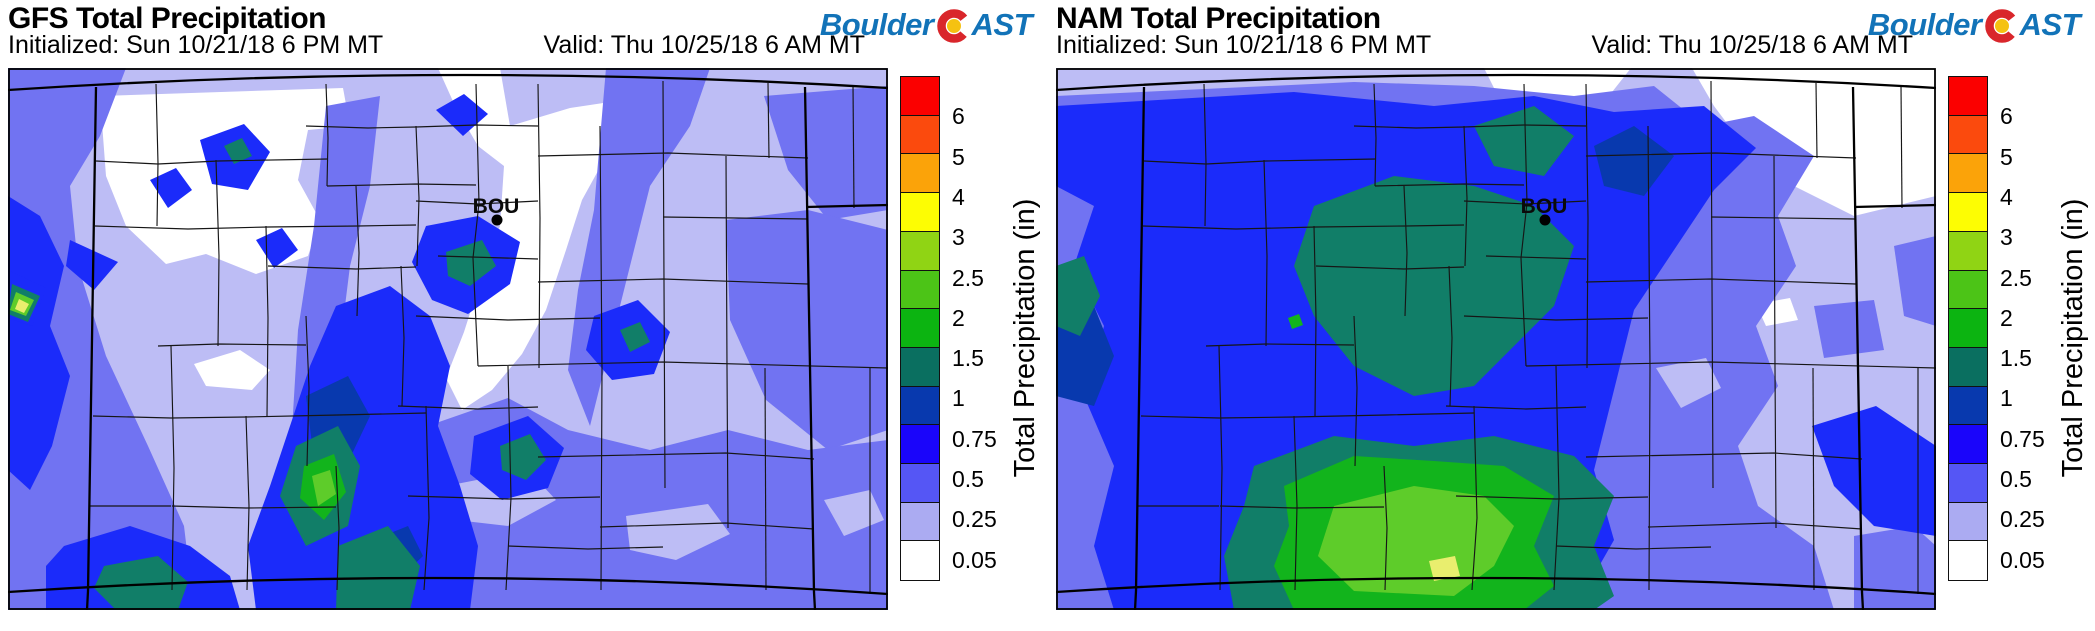 Image resolution: width=2095 pixels, height=631 pixels. I want to click on nam-colorbar: 6 5 4 3 2.5 2 1.5 1 0.75 0.5 0.25 0.05, so click(2021, 341).